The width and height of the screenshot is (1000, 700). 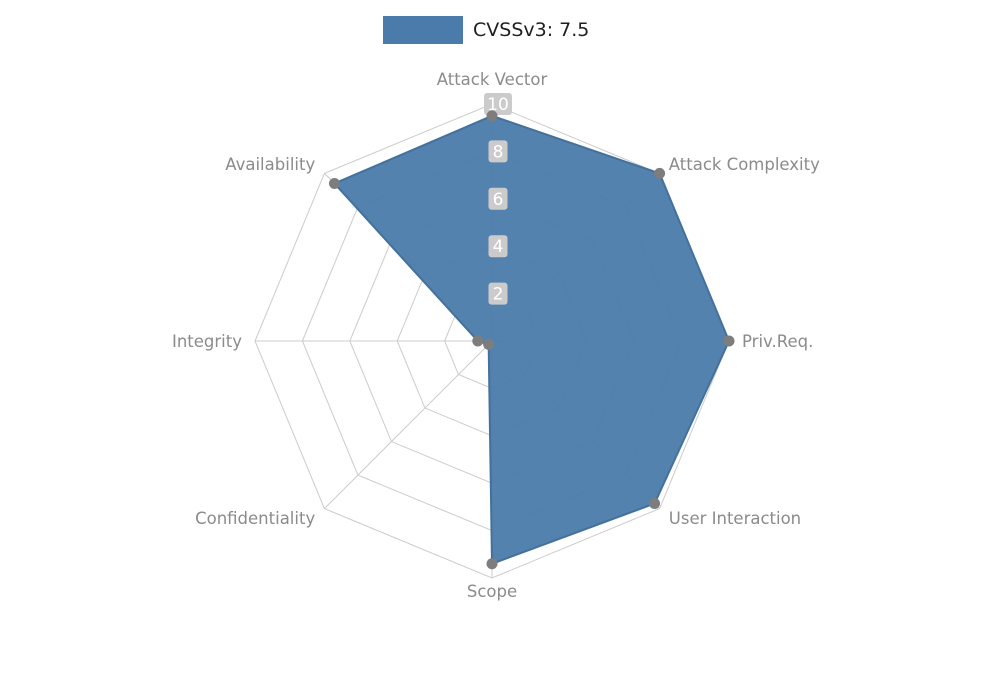 I want to click on axis-label-integrity: Integrity, so click(x=207, y=341).